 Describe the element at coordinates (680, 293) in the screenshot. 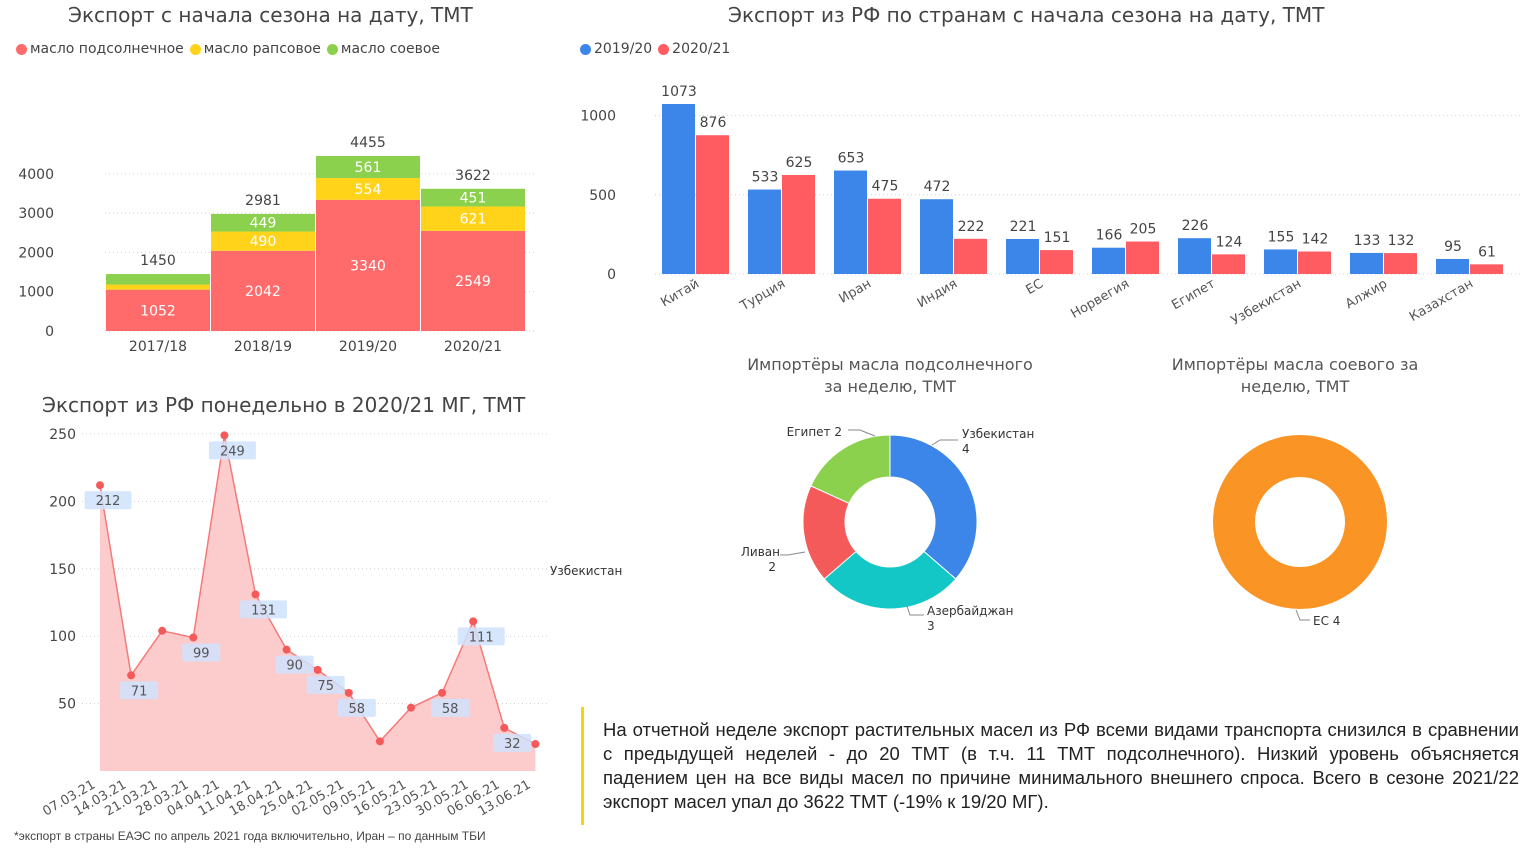

I see `countries-xtick-label: Китай` at that location.